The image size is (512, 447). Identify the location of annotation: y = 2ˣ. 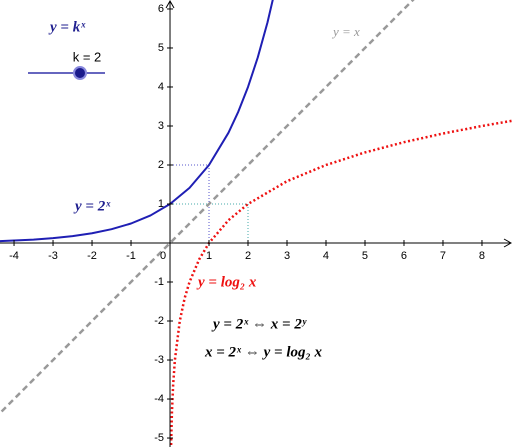
(92, 206).